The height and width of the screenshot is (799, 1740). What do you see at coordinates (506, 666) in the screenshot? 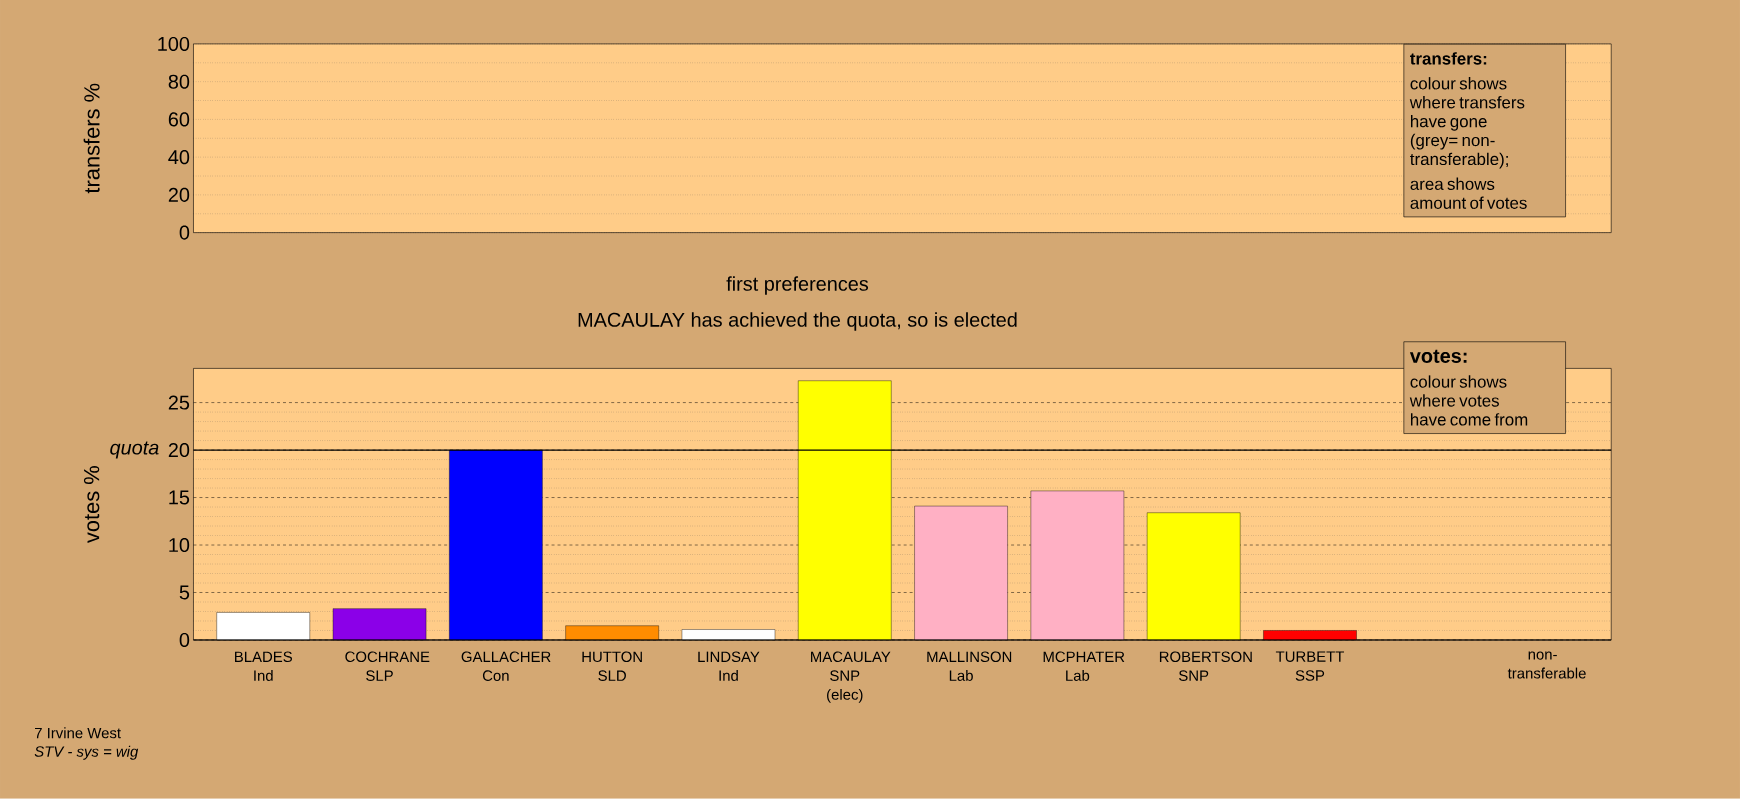
I see `x-tick-label: GALLACHER Con` at bounding box center [506, 666].